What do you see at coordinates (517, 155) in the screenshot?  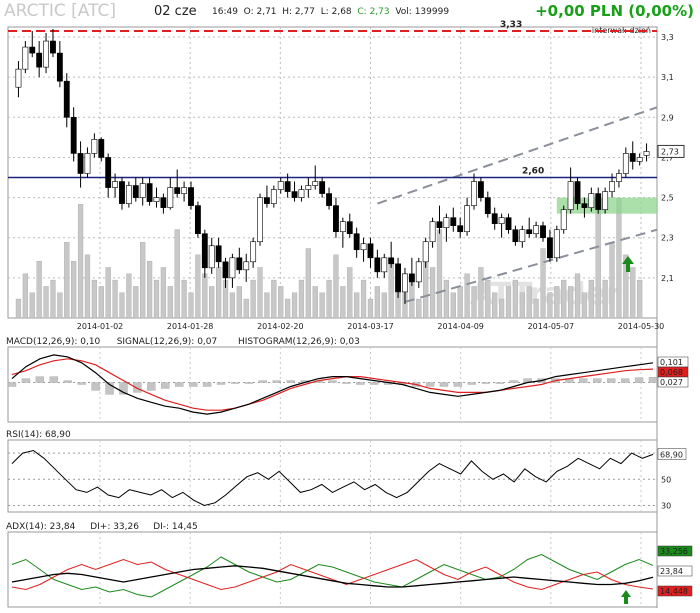 I see `channel-upper-line` at bounding box center [517, 155].